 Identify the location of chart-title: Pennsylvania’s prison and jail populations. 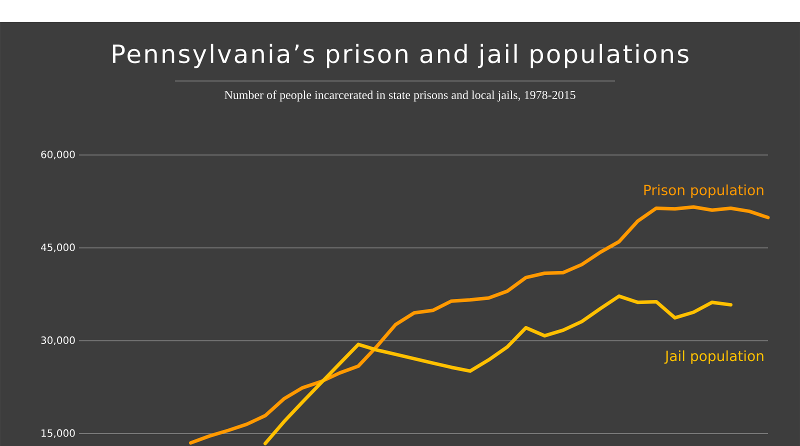
(400, 56).